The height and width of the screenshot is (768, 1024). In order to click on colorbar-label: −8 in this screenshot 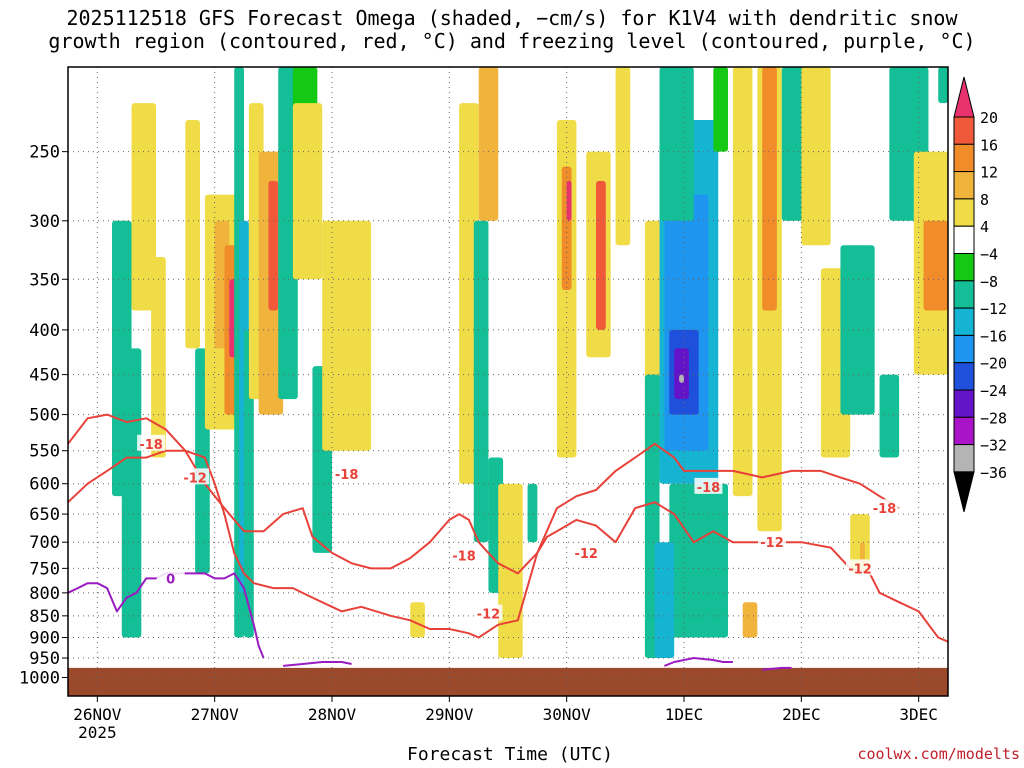, I will do `click(989, 282)`.